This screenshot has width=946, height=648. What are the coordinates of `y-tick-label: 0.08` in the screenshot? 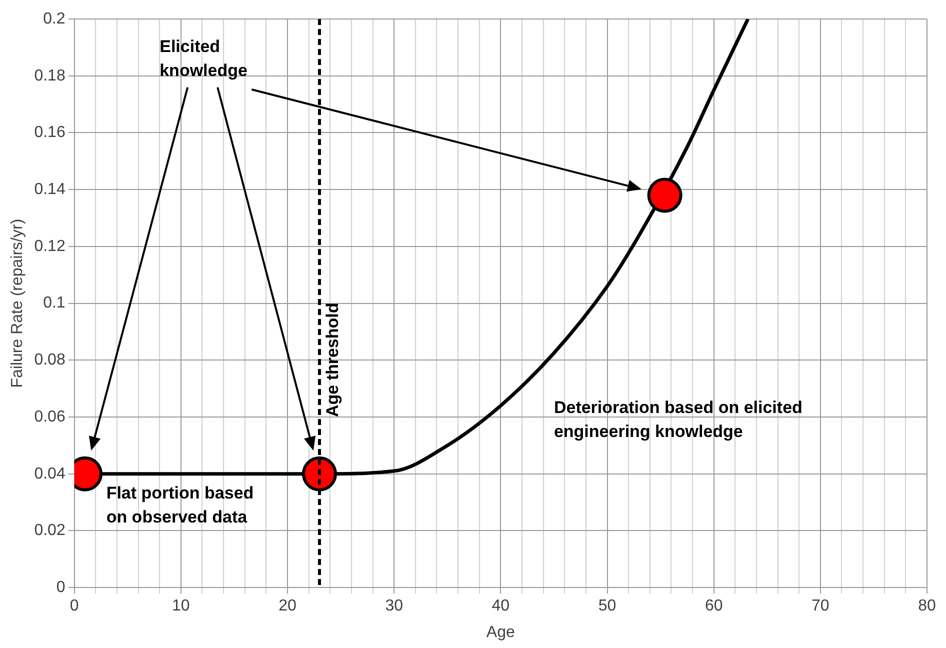 It's located at (50, 360).